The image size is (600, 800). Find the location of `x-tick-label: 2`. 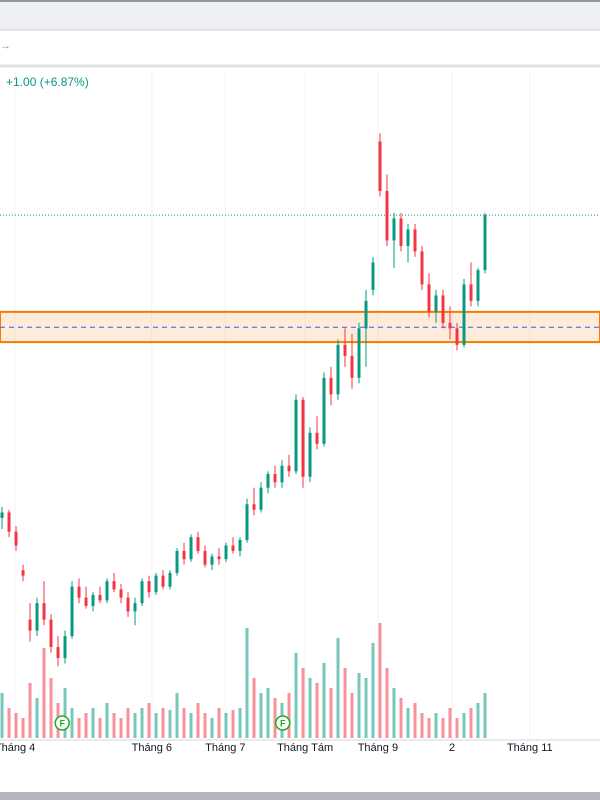

x-tick-label: 2 is located at coordinates (452, 748).